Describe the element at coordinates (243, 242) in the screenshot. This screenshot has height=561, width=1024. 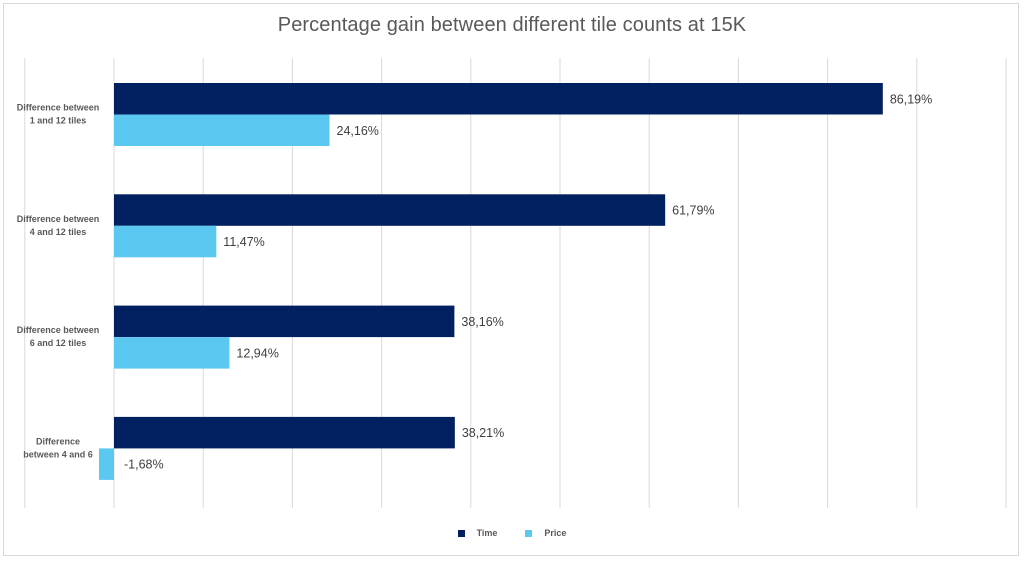
I see `data-label-price: 11,47%` at that location.